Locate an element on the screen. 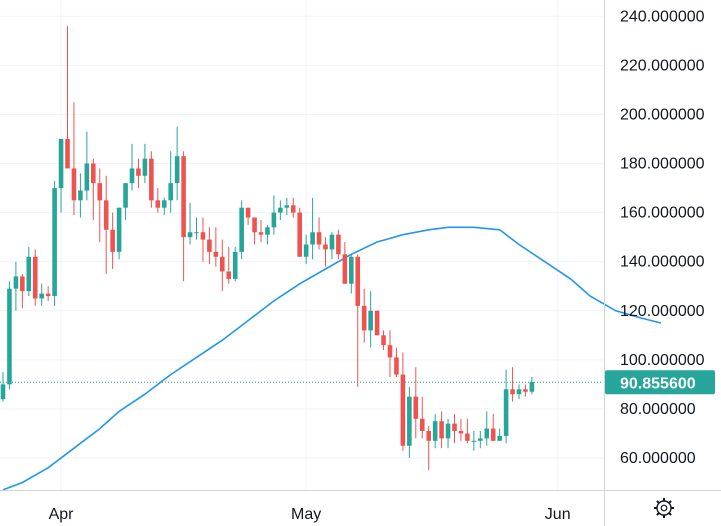  time-axis: Apr May Jun is located at coordinates (360, 507).